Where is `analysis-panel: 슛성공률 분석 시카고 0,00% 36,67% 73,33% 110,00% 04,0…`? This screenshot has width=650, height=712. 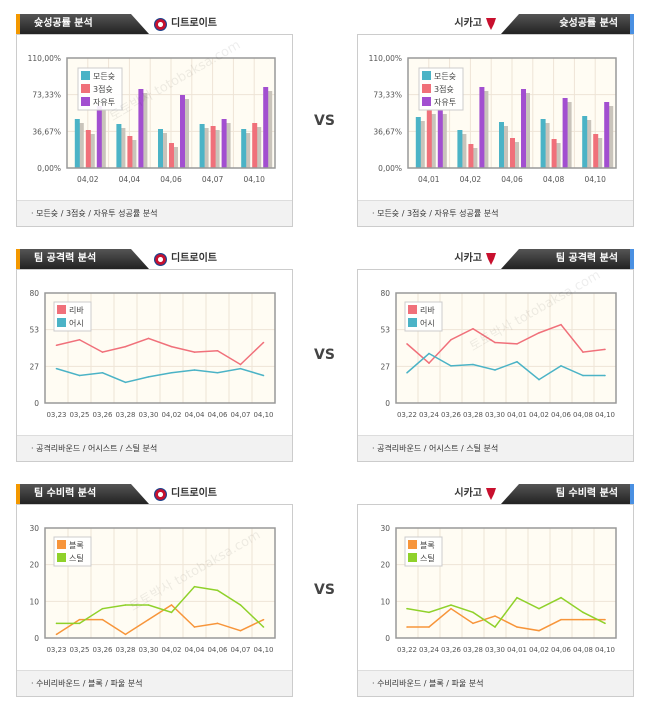 analysis-panel: 슛성공률 분석 시카고 0,00% 36,67% 73,33% 110,00% 04,0… is located at coordinates (495, 120).